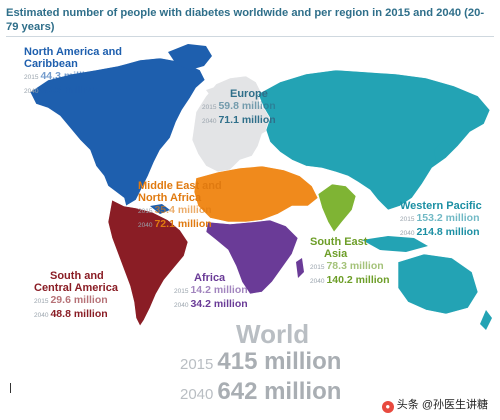 This screenshot has width=500, height=420. Describe the element at coordinates (395, 244) in the screenshot. I see `region-shape-indonesia` at that location.